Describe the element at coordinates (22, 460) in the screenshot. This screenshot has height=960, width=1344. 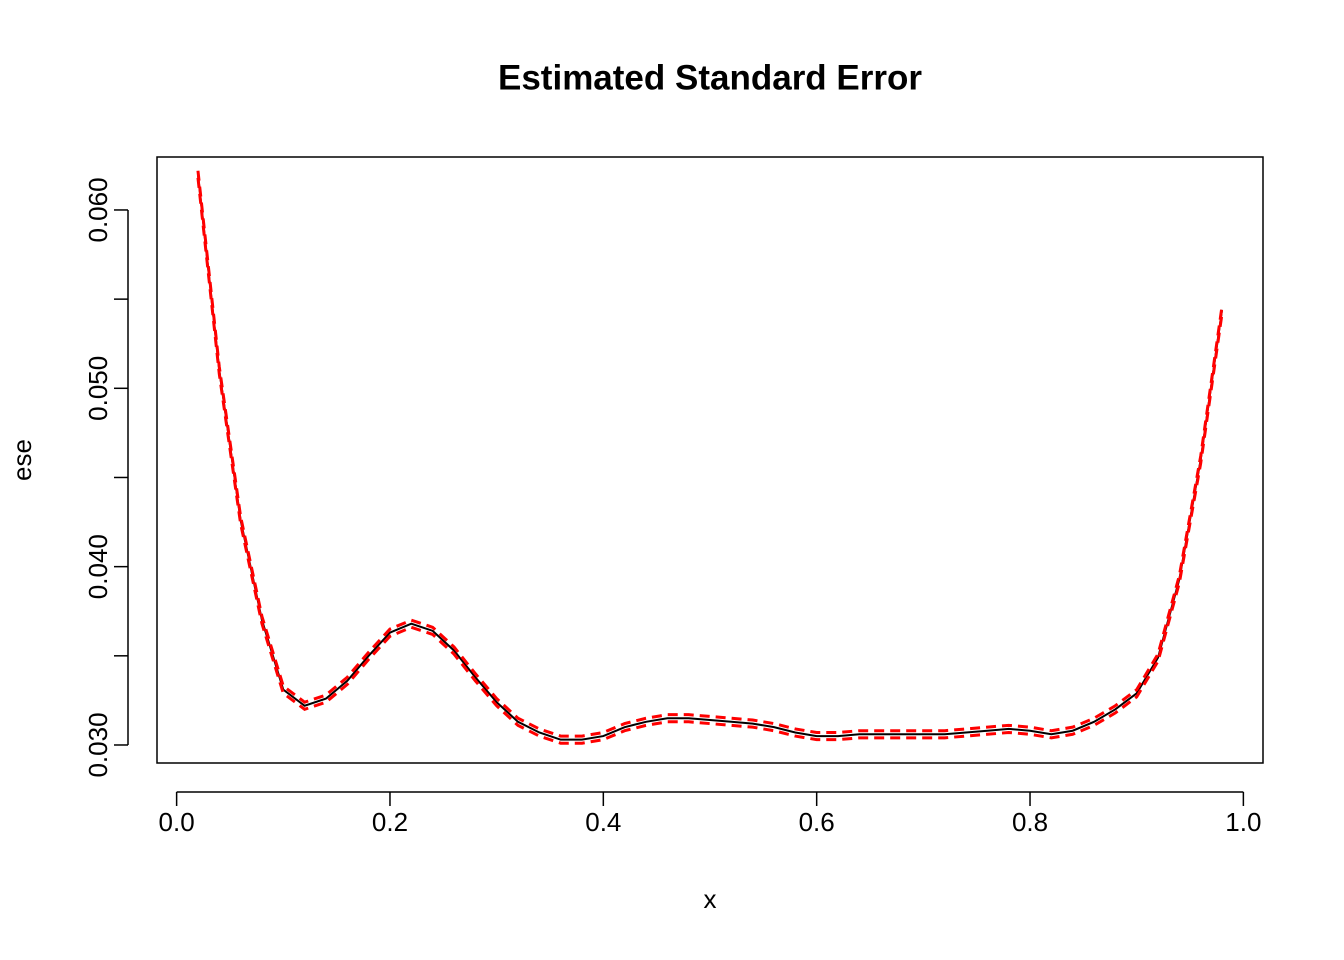
I see `y-axis-label: ese` at that location.